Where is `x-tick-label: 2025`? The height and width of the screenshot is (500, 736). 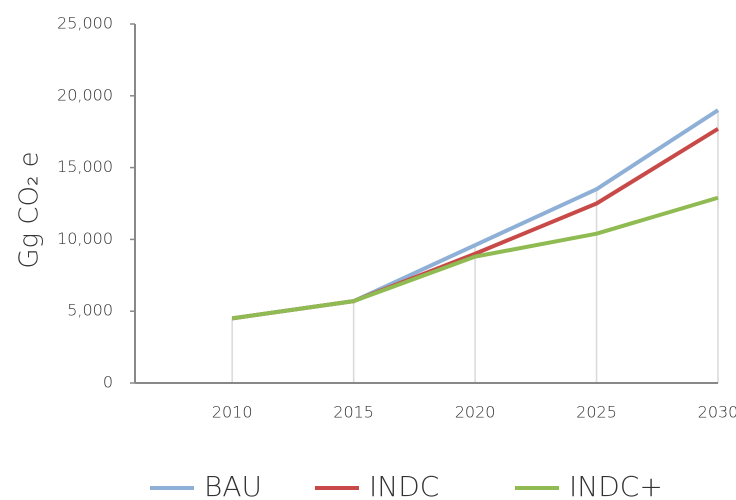
x-tick-label: 2025 is located at coordinates (596, 412).